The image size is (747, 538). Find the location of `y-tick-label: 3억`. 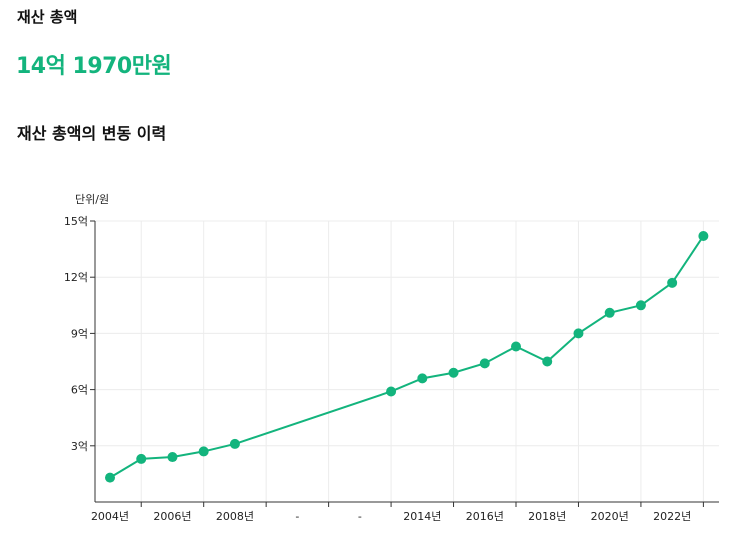

y-tick-label: 3억 is located at coordinates (79, 446).